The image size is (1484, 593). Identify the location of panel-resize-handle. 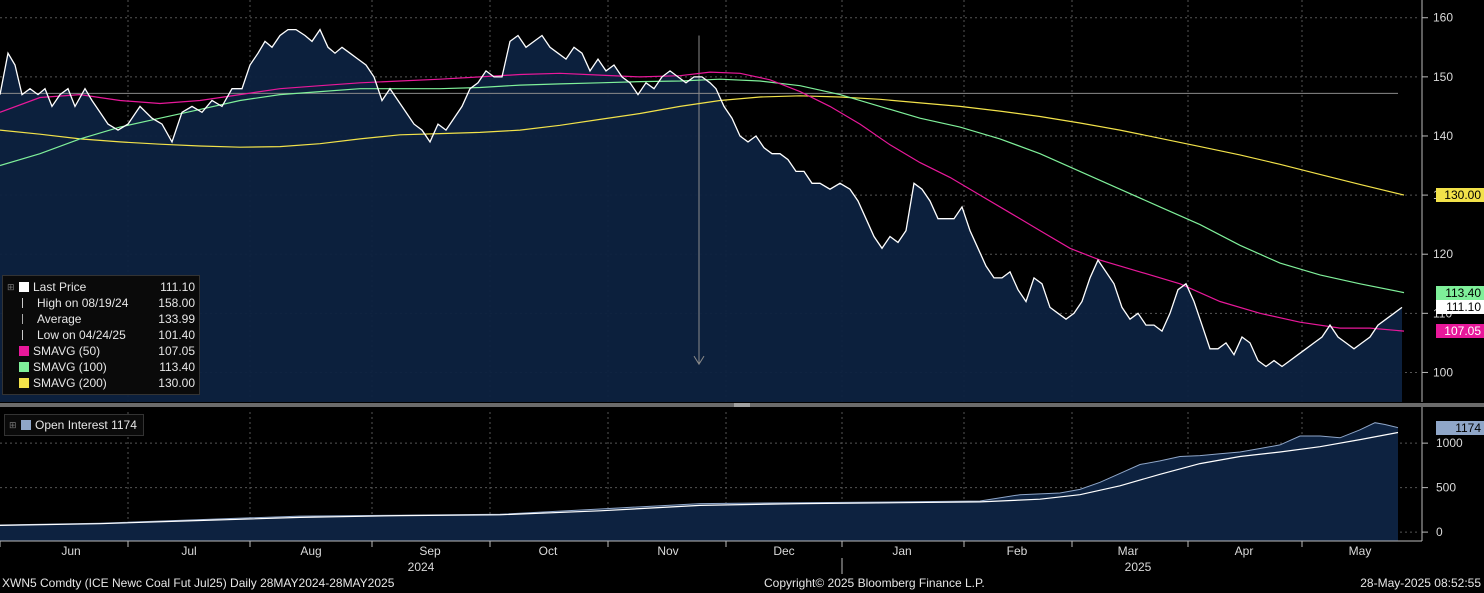
(742, 405).